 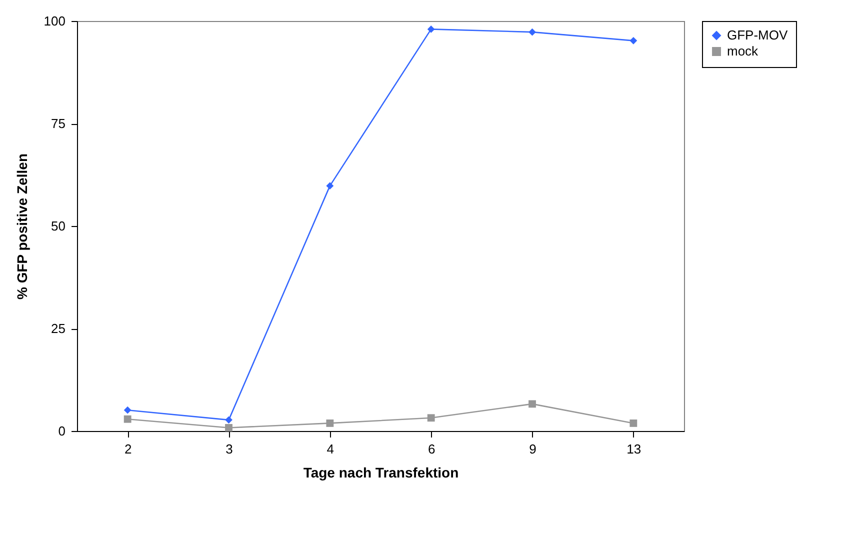 I want to click on x-tick-label: 13, so click(x=634, y=449).